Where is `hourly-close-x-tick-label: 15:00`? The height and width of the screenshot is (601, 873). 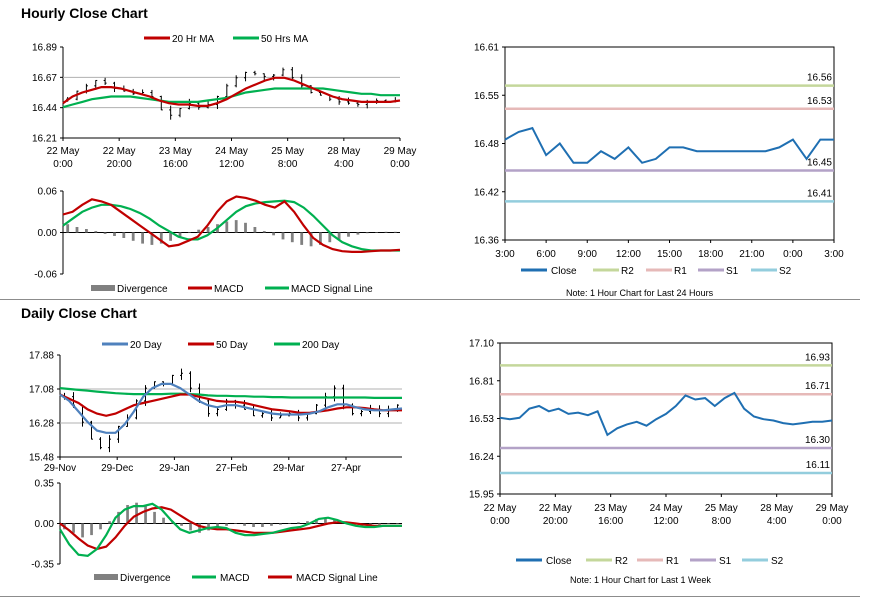 hourly-close-x-tick-label: 15:00 is located at coordinates (669, 254).